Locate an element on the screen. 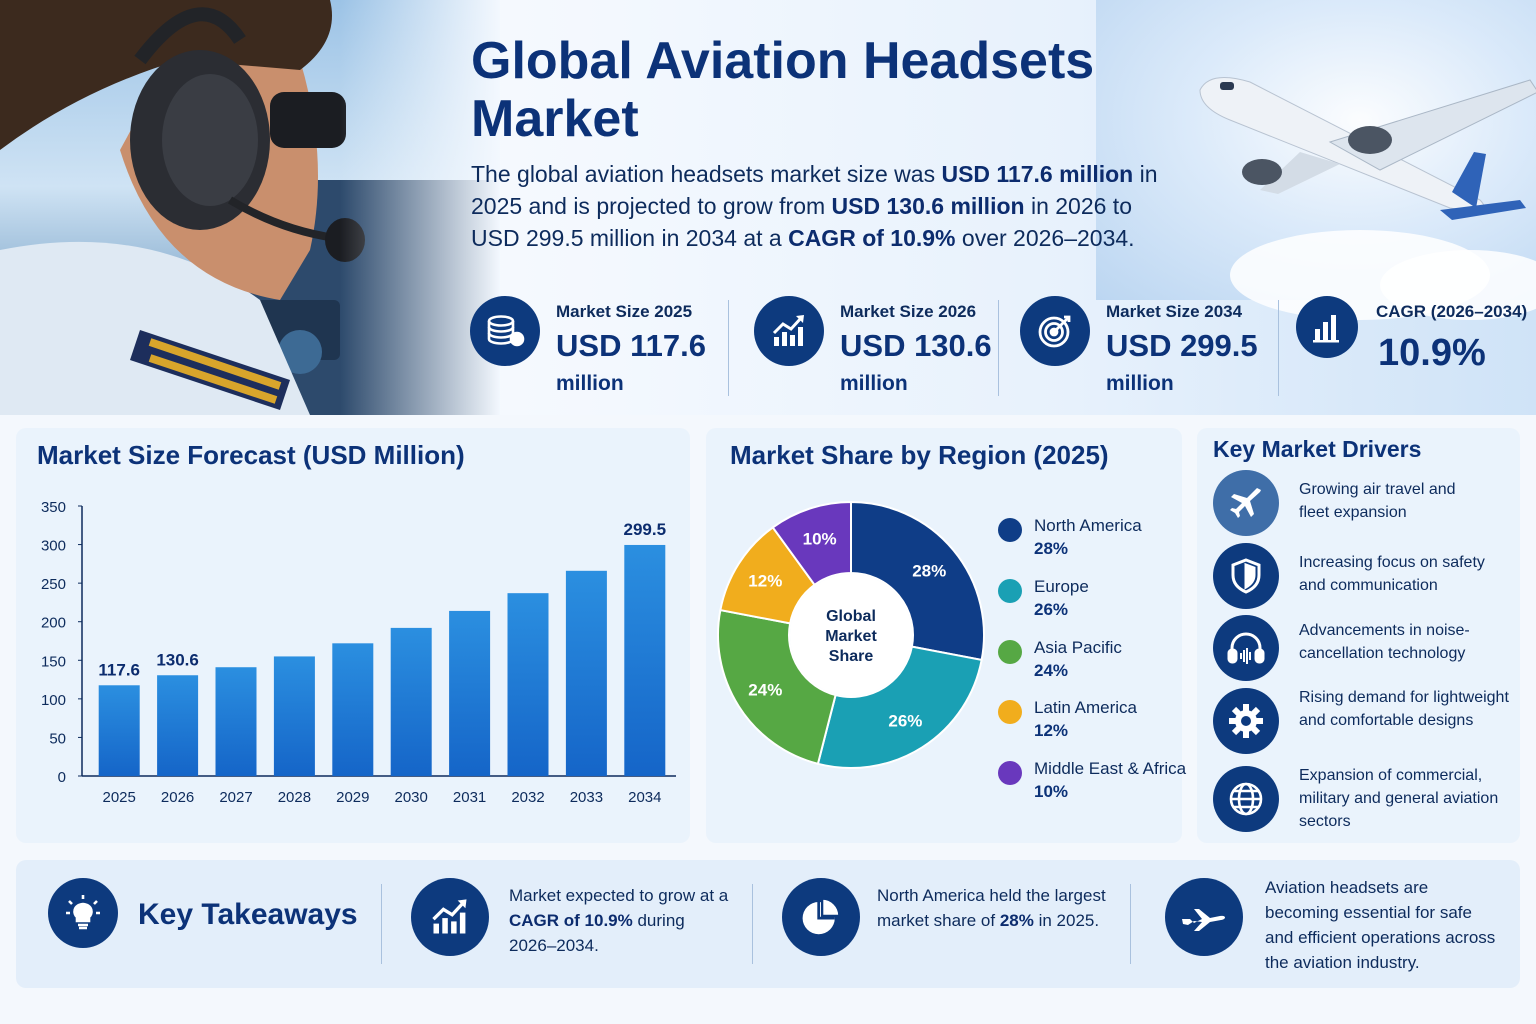 This screenshot has height=1024, width=1536. legend-item: Middle East & Africa 10% is located at coordinates (1091, 780).